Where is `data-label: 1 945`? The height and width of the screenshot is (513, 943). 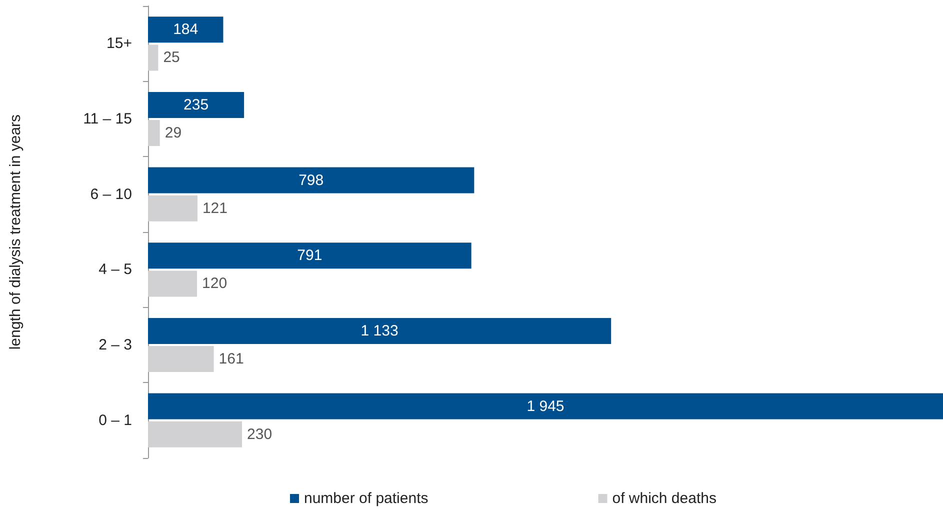 data-label: 1 945 is located at coordinates (545, 406).